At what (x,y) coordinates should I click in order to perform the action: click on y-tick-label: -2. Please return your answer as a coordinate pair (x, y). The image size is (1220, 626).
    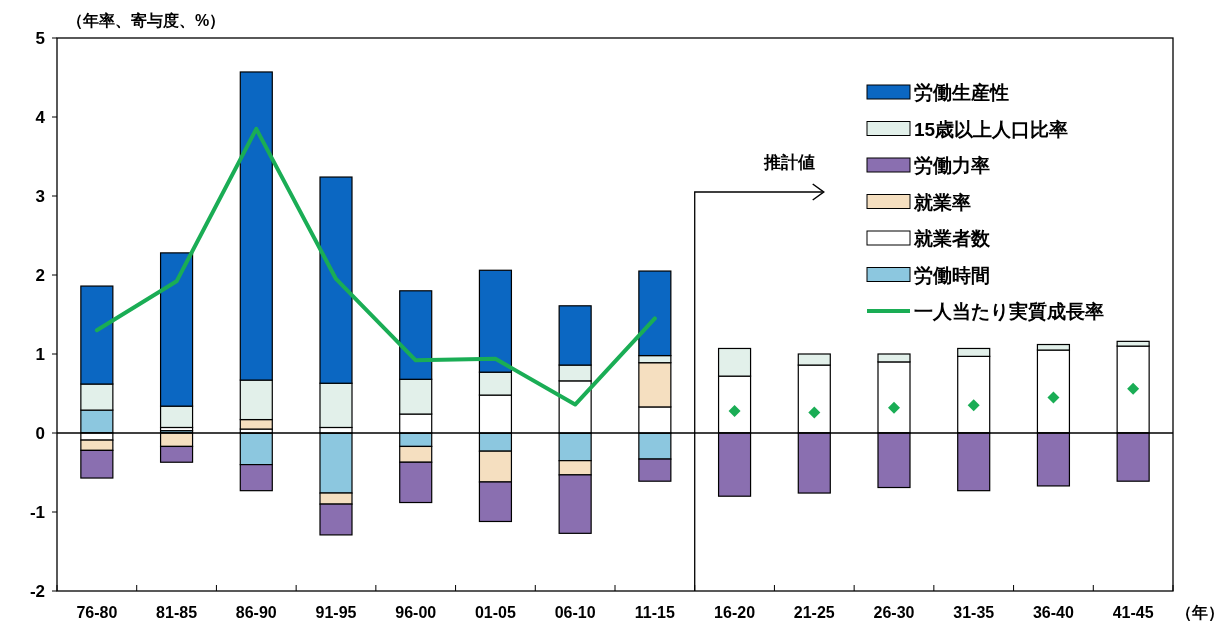
    Looking at the image, I should click on (37, 591).